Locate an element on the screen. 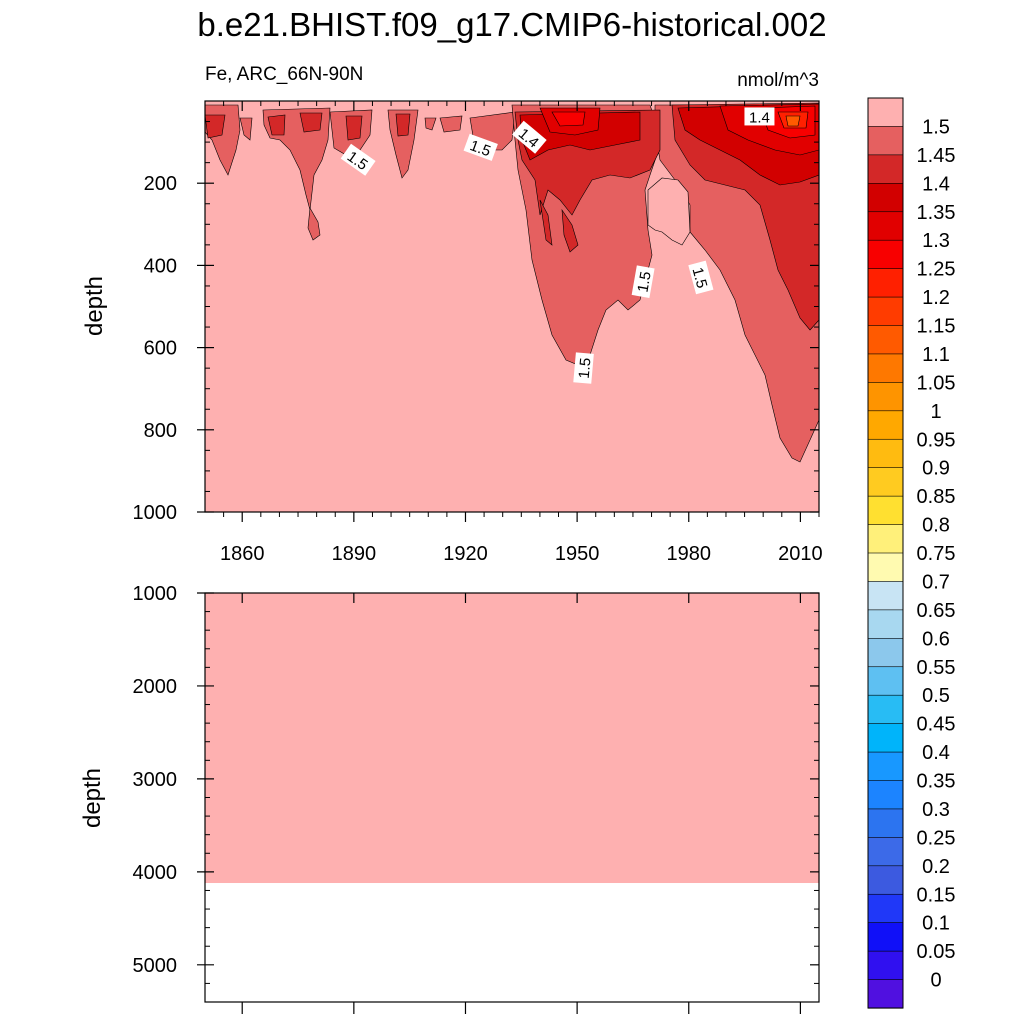 The height and width of the screenshot is (1029, 1024). colorbar-frame is located at coordinates (885, 553).